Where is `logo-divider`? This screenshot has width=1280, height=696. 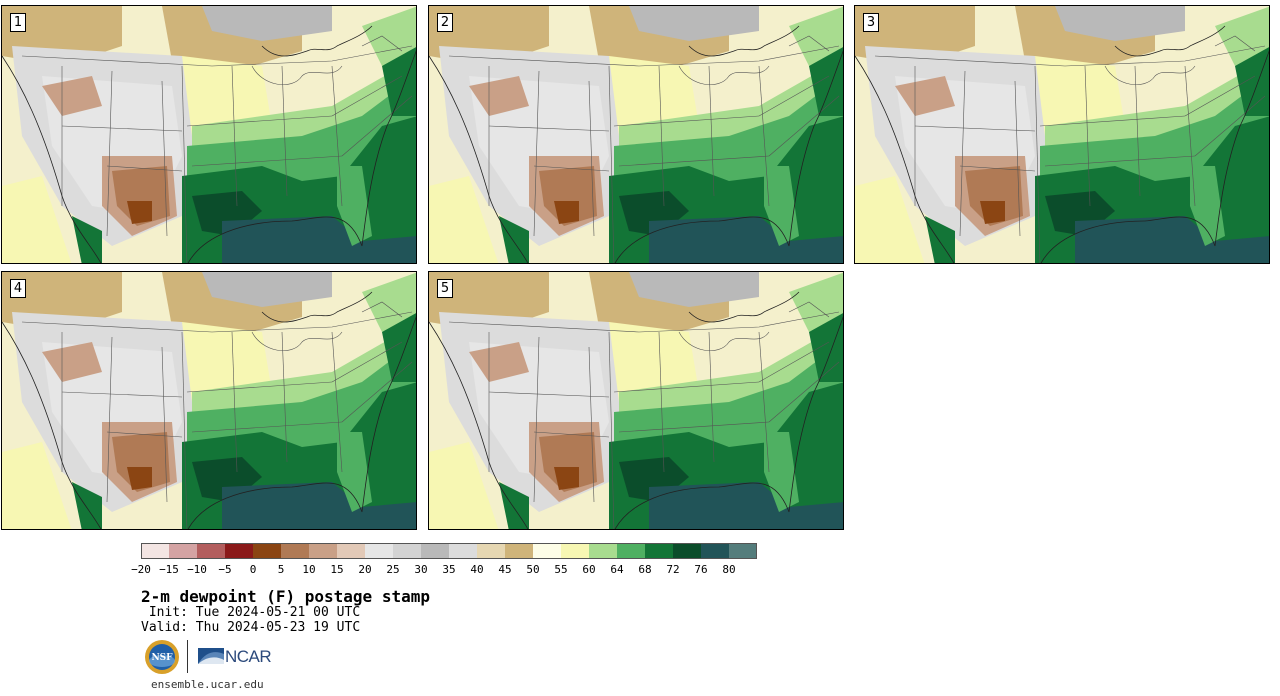 logo-divider is located at coordinates (187, 656).